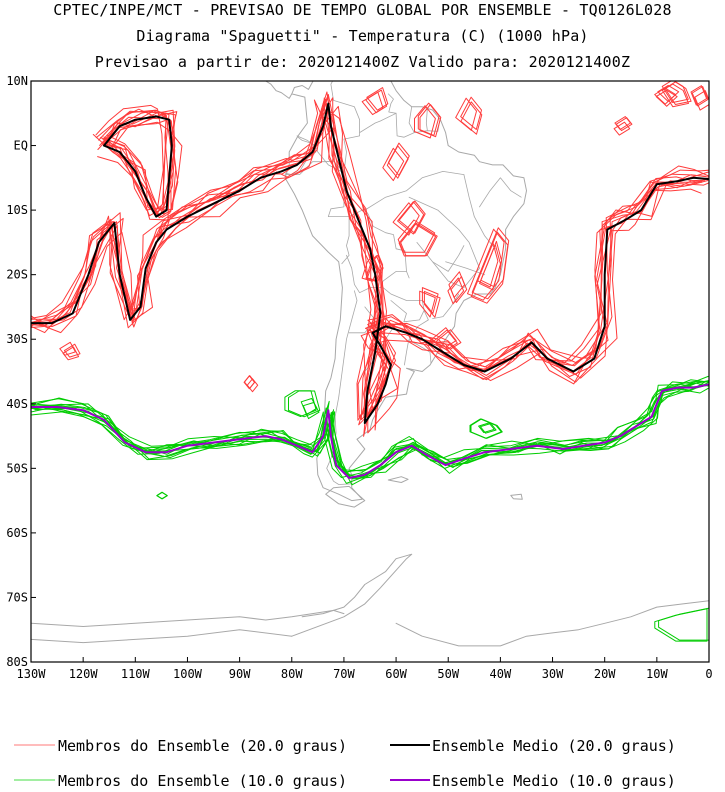  I want to click on lat-tick-label: 20S, so click(17, 275).